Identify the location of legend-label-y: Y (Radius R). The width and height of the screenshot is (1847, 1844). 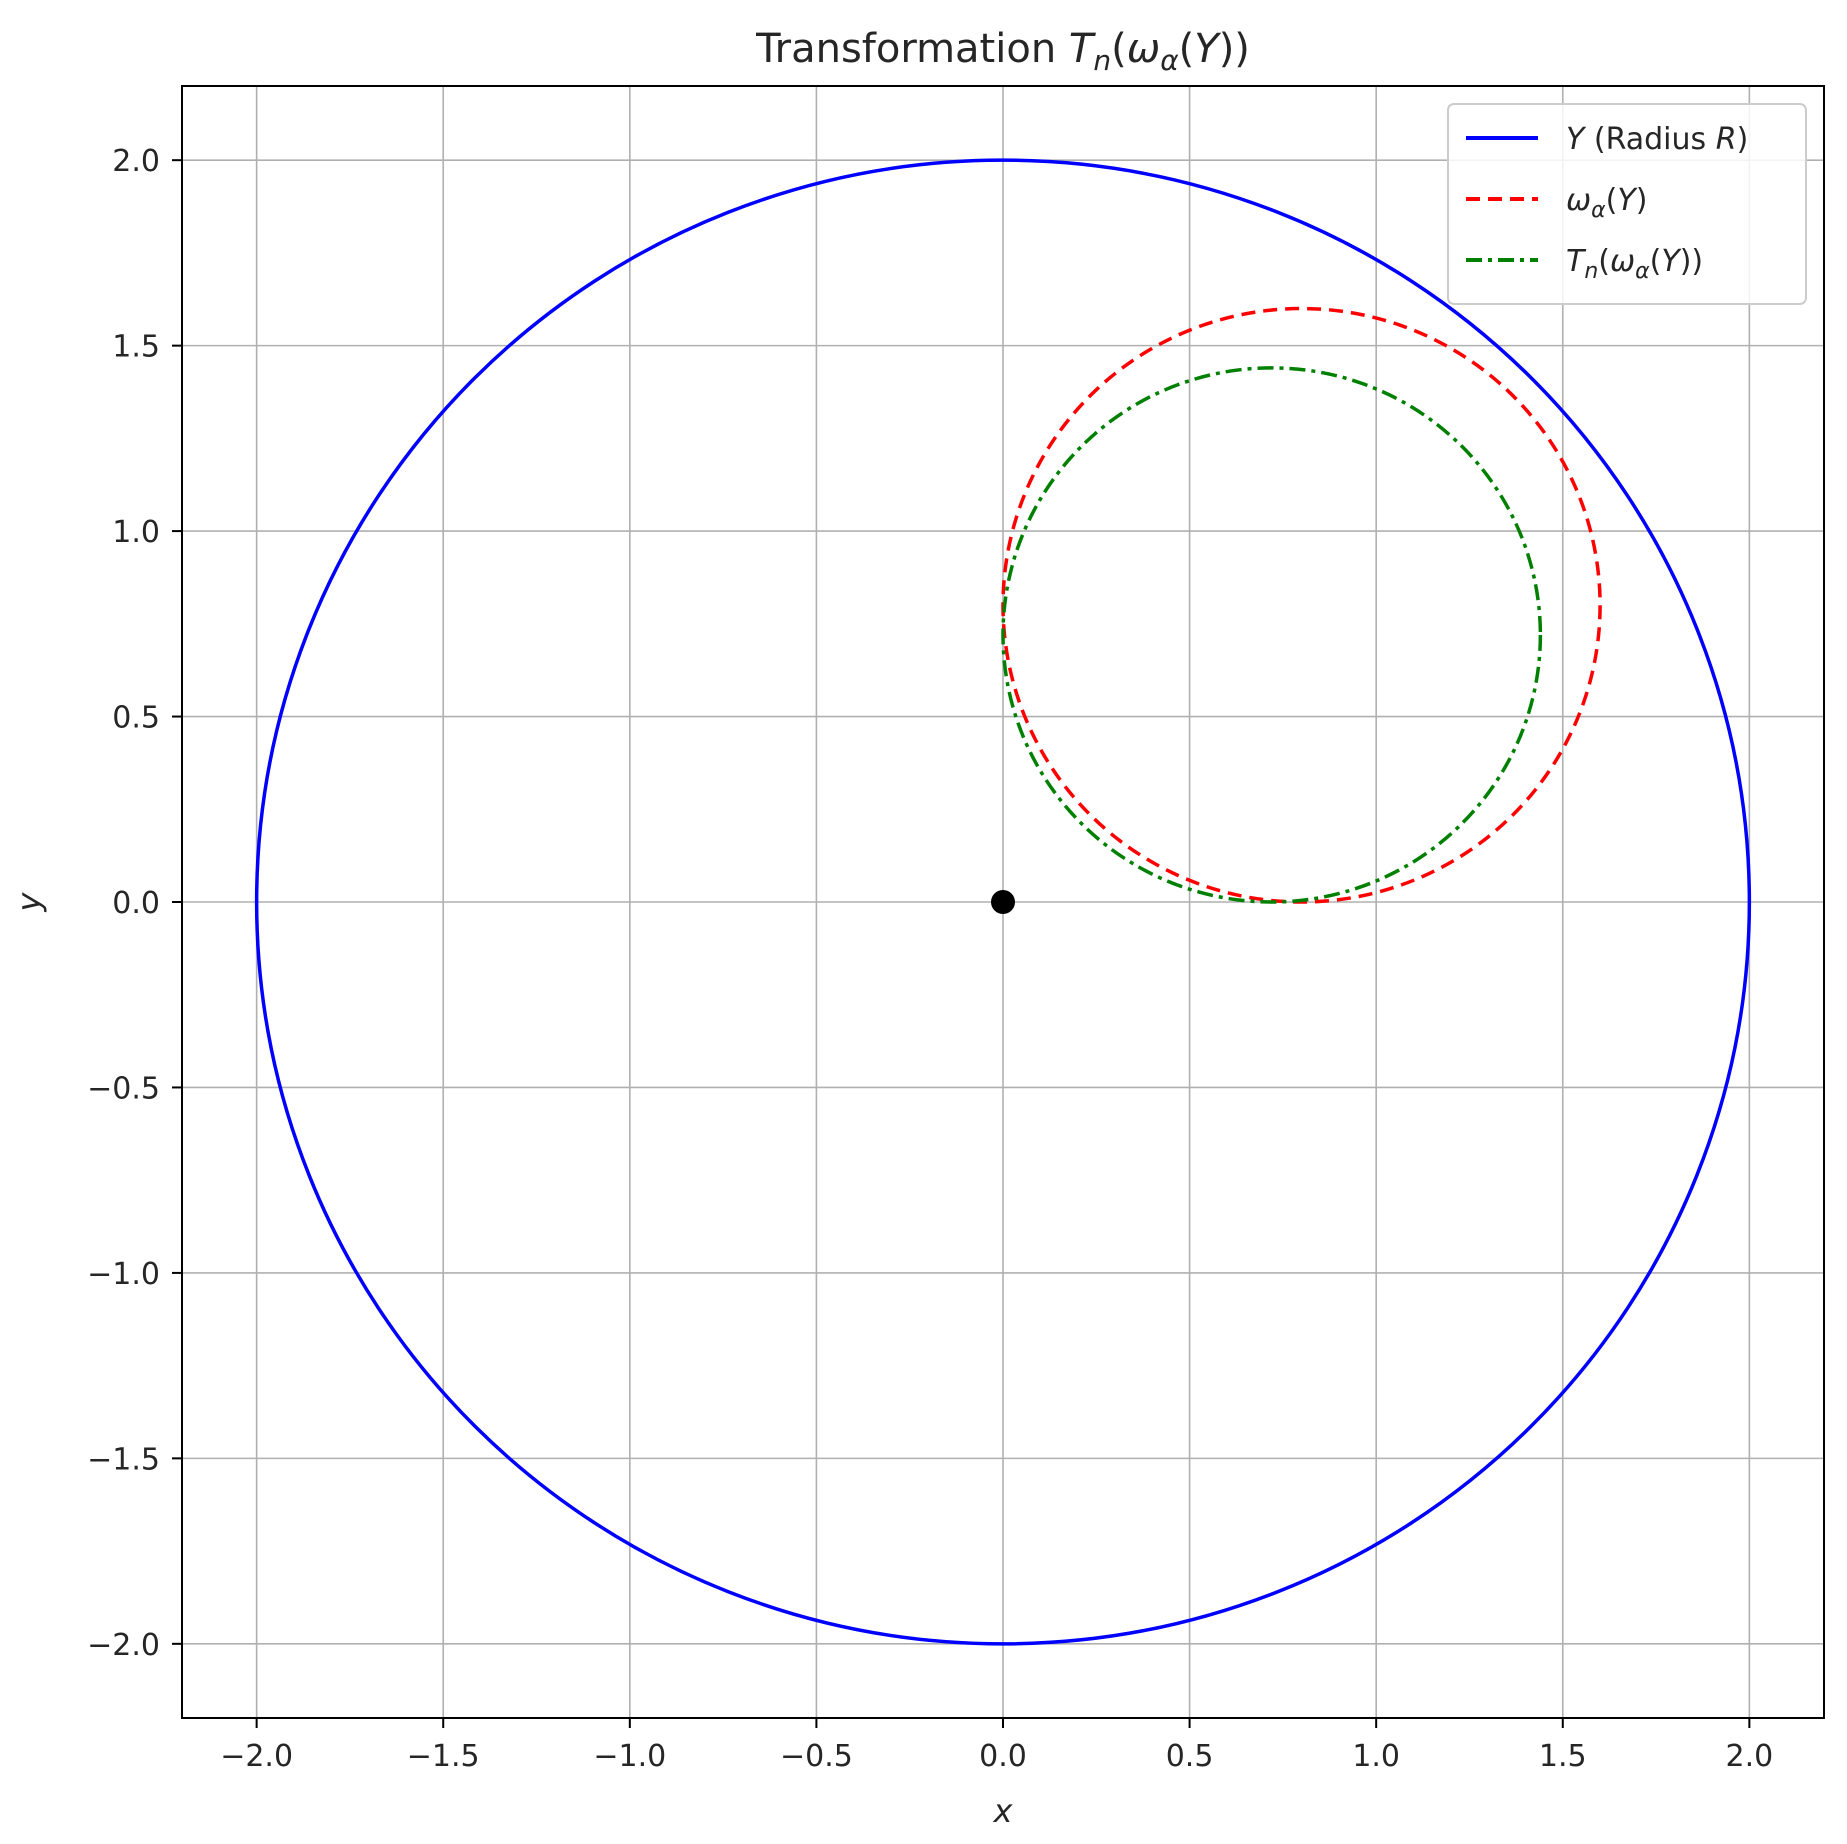
(1657, 139).